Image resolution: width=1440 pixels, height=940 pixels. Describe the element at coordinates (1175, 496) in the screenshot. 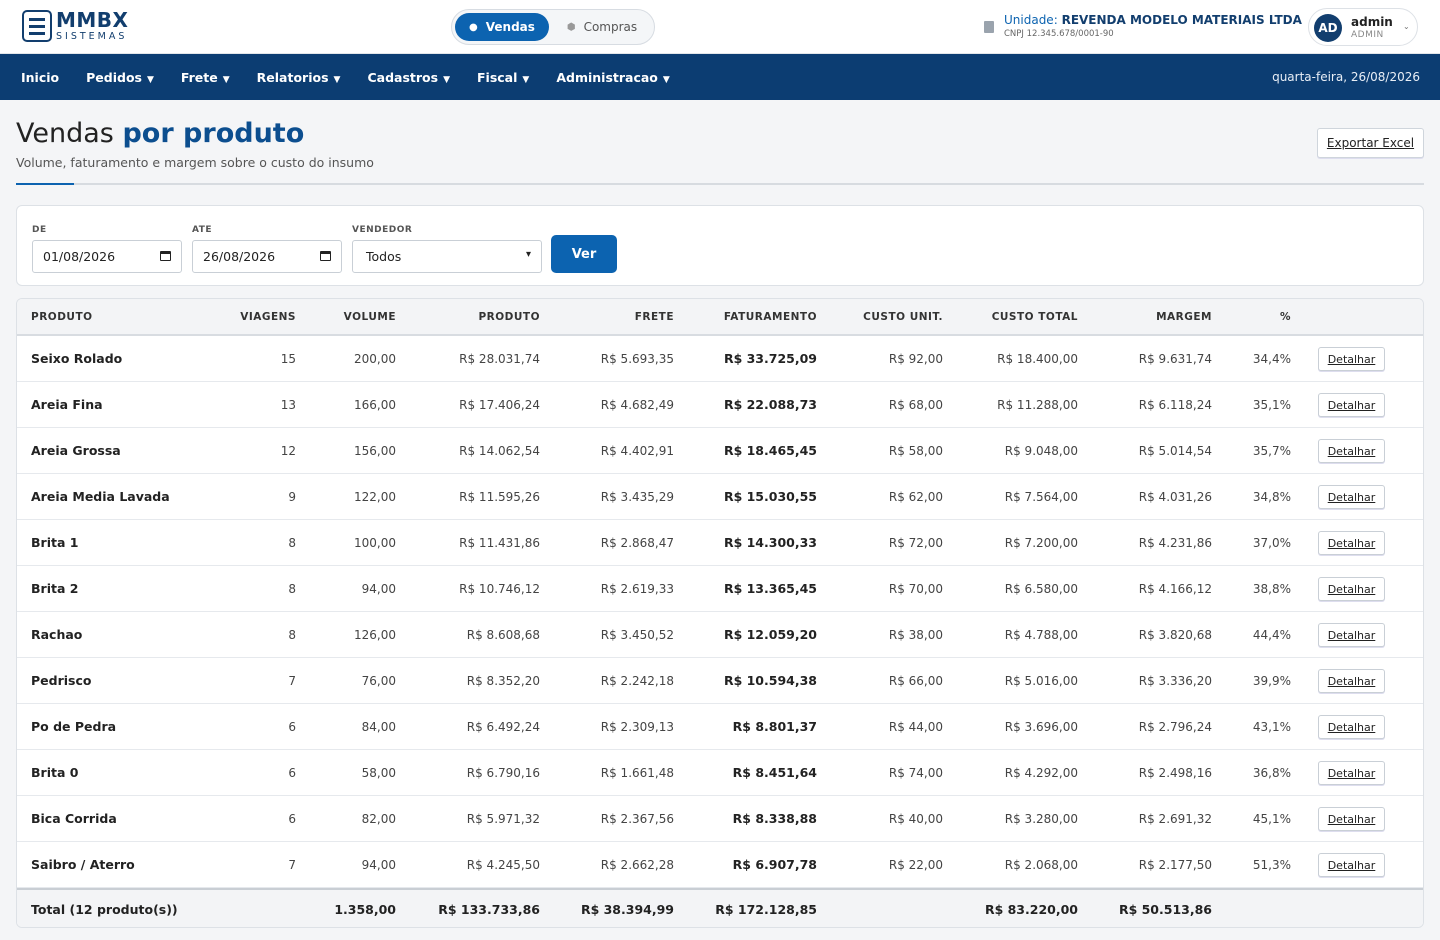

I see `cell-margem: R$ 4.031,26` at that location.